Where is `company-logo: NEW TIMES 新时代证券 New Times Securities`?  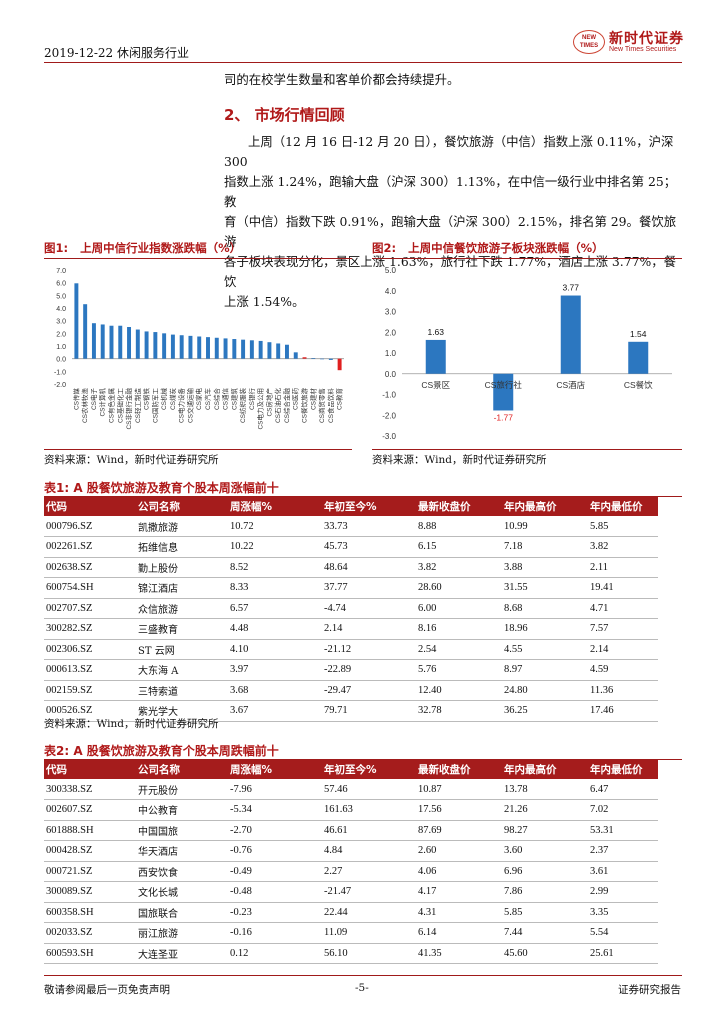 company-logo: NEW TIMES 新时代证券 New Times Securities is located at coordinates (630, 42).